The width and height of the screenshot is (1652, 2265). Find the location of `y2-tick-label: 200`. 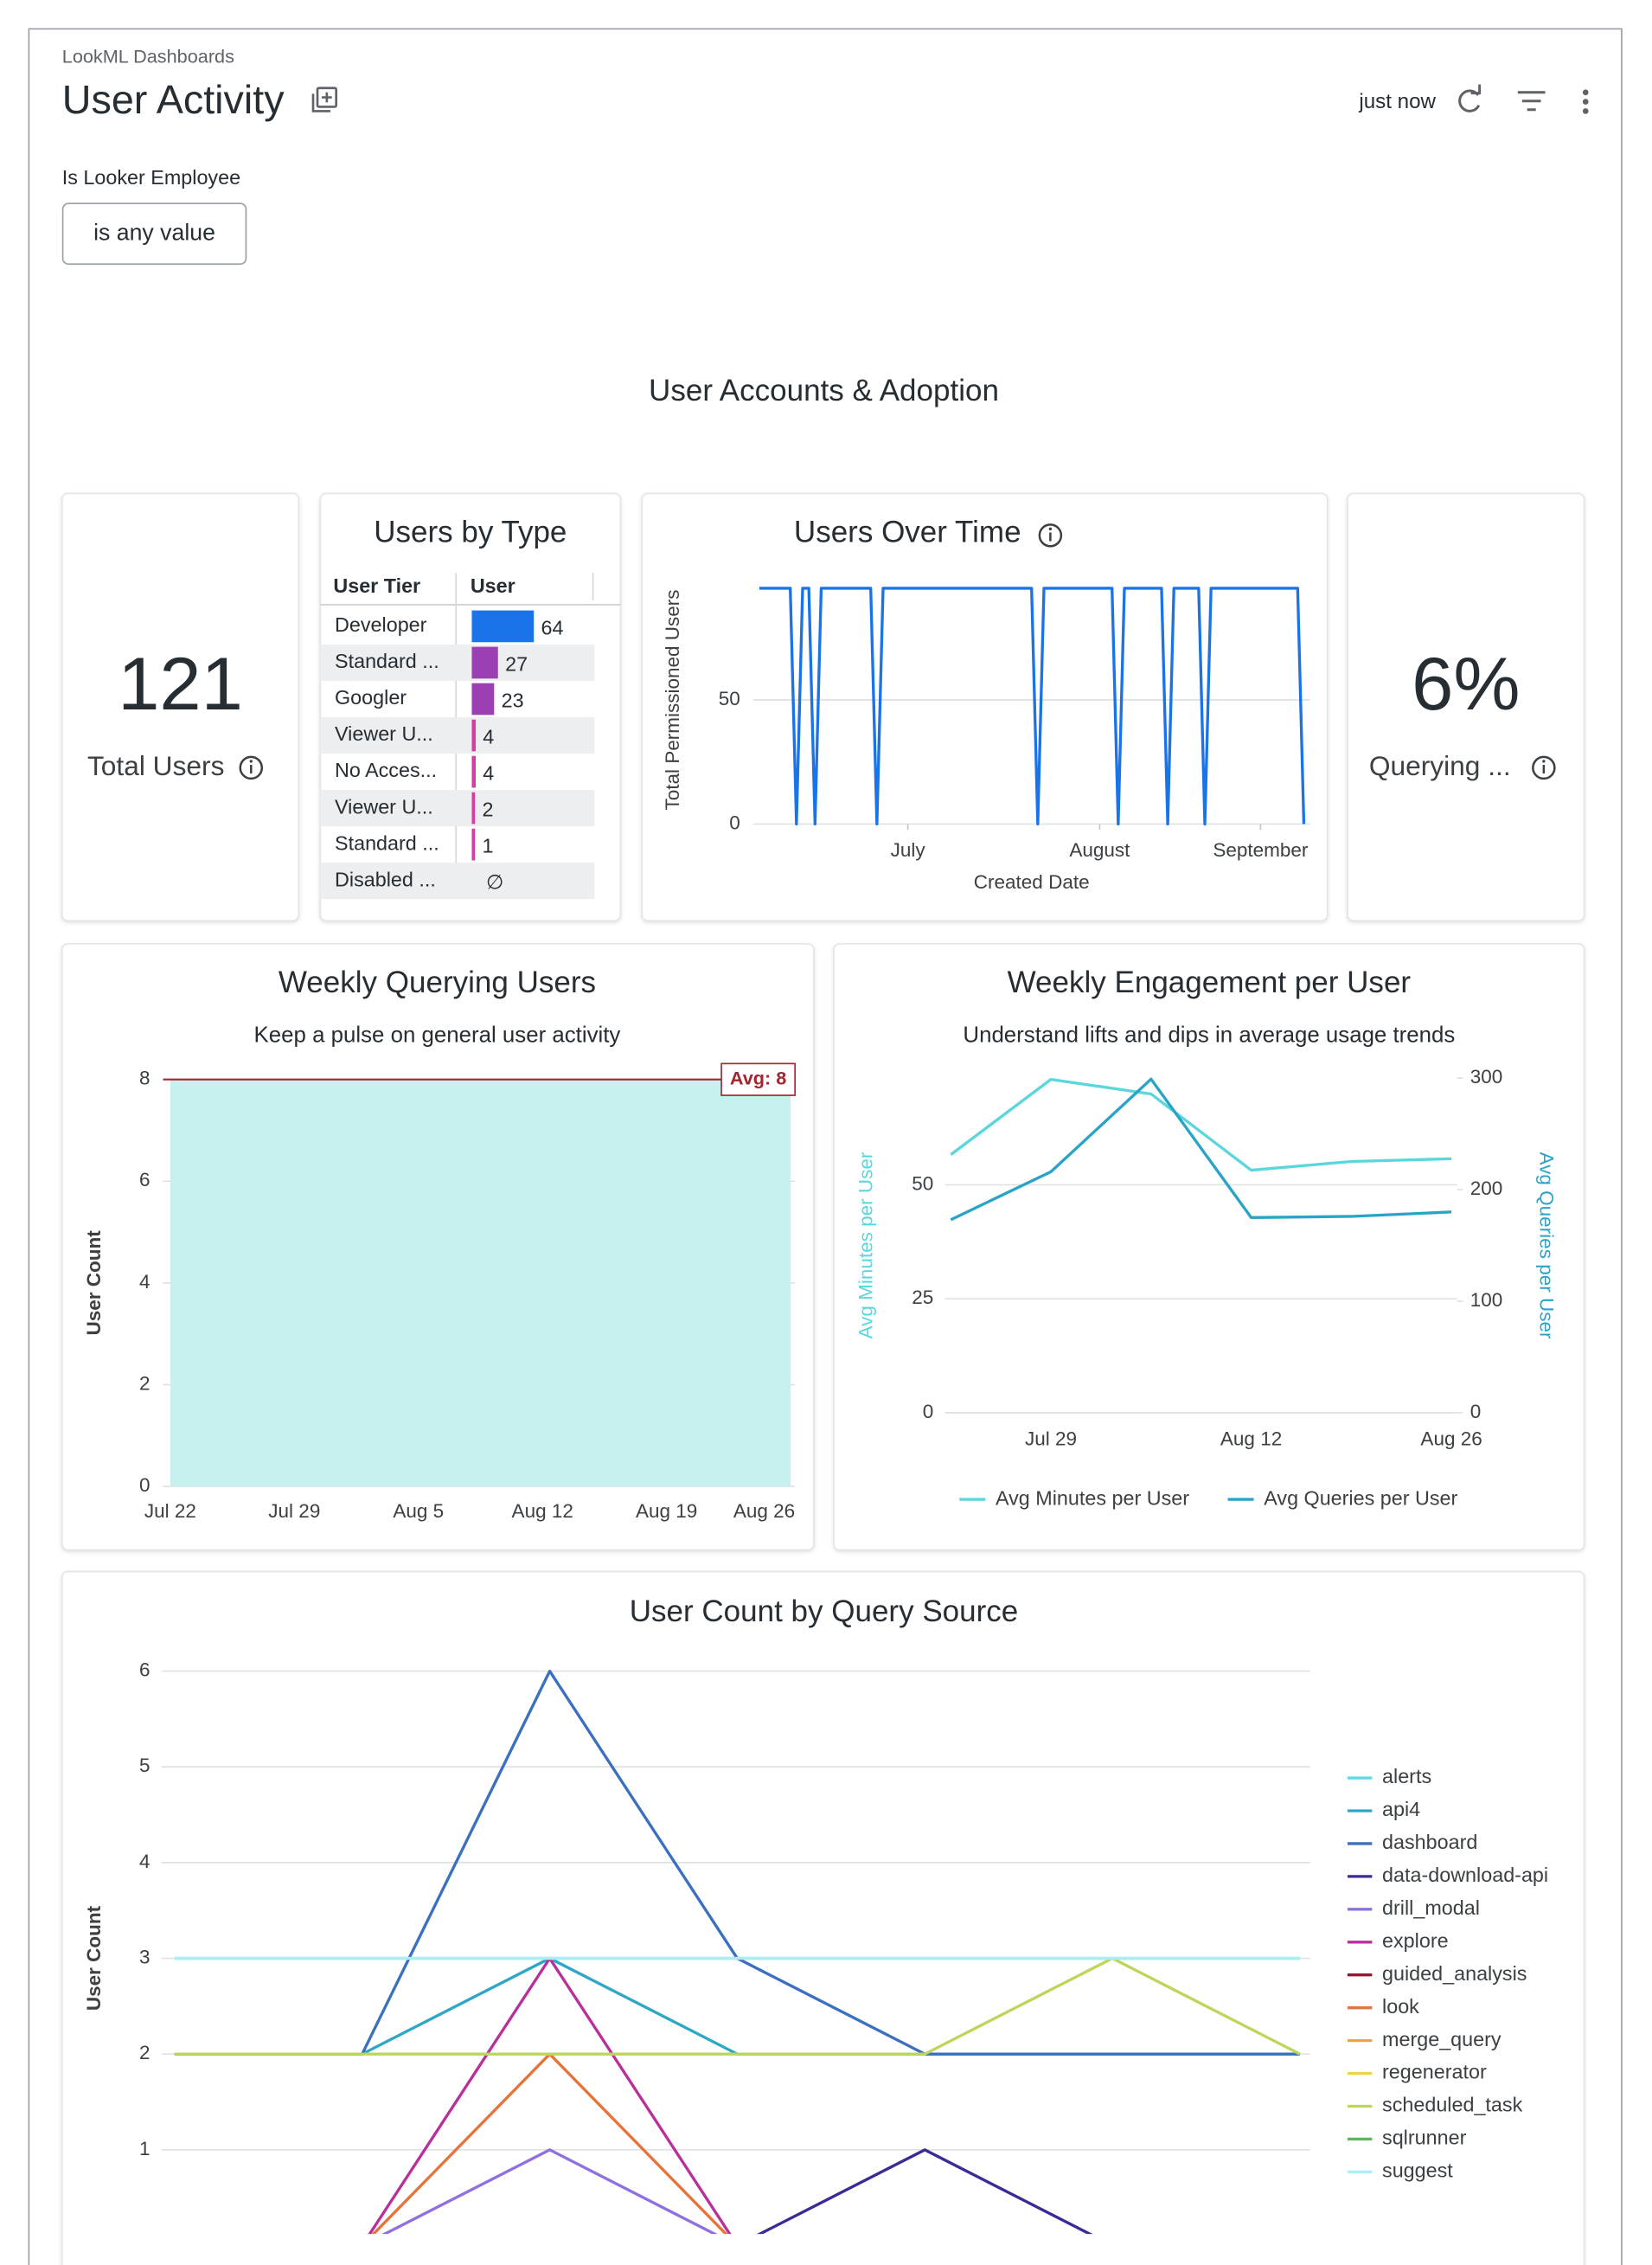

y2-tick-label: 200 is located at coordinates (1486, 1188).